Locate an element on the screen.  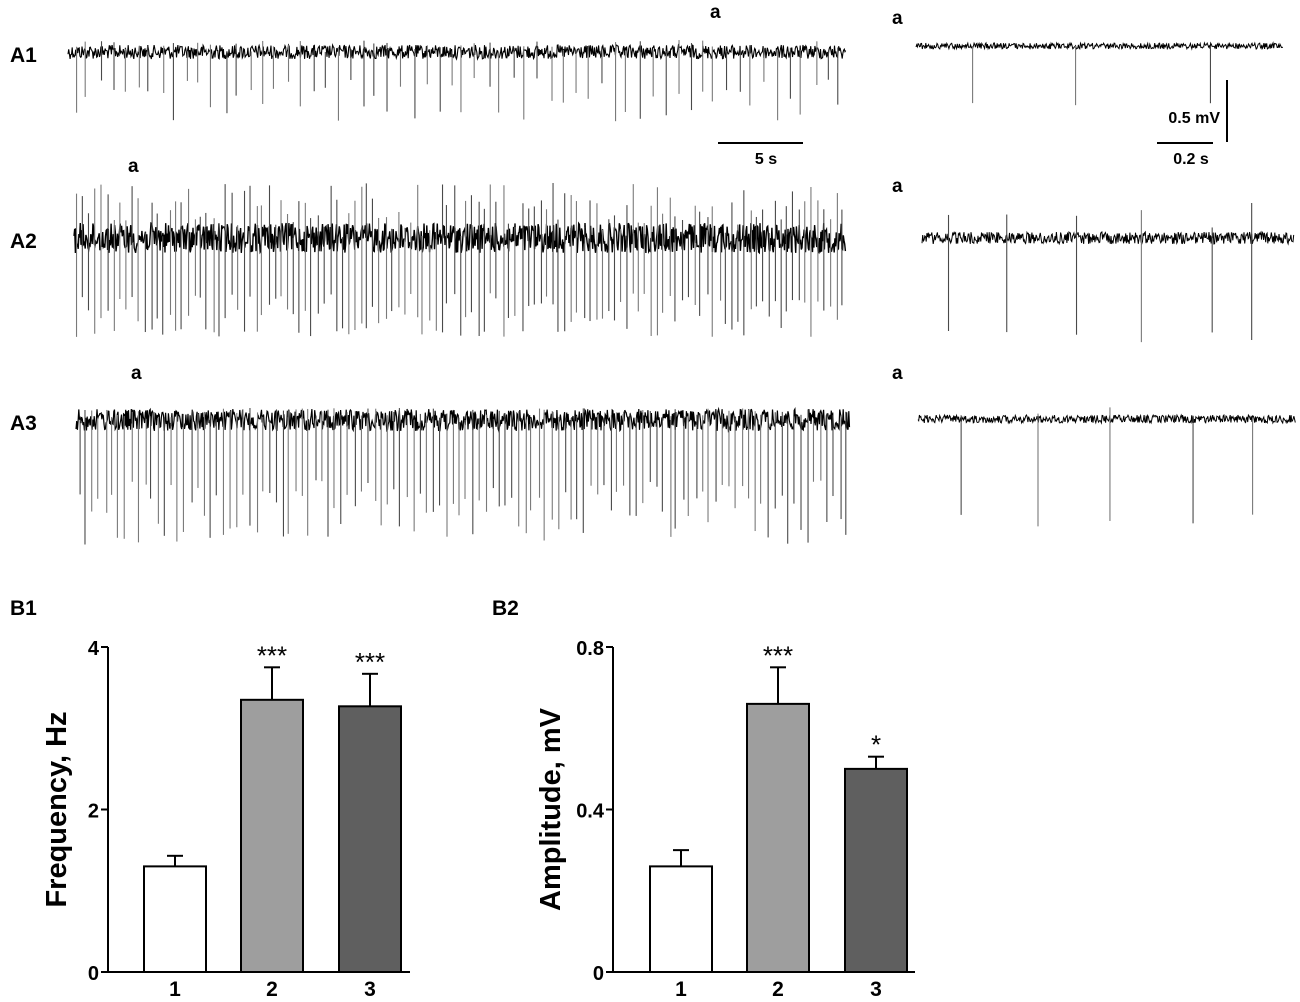
bar-chart-b1: 0 2 4 Frequency, Hz 1 2 *** 3 *** is located at coordinates (225, 819).